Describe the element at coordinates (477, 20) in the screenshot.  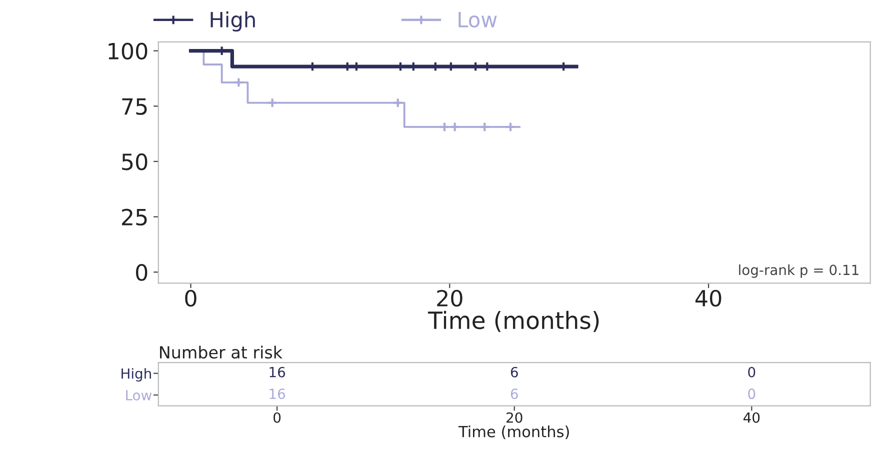
I see `legend-label: Low` at that location.